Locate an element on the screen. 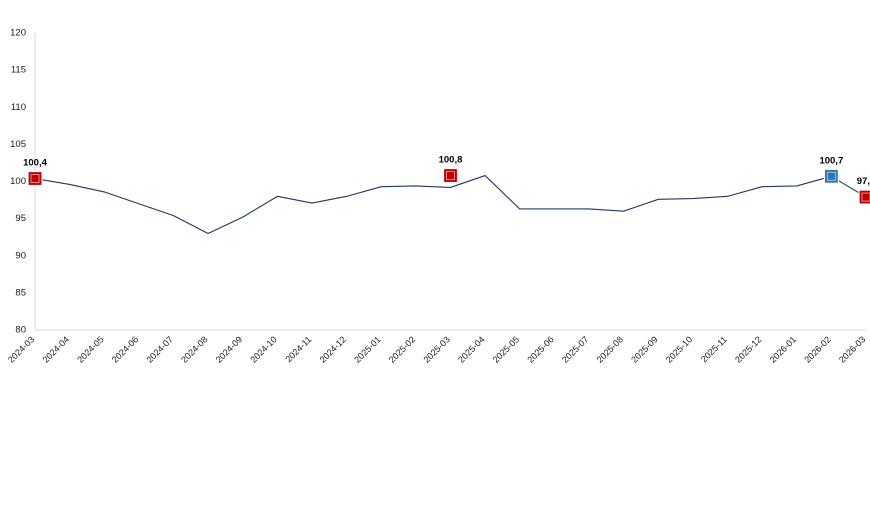  y-axis-tick-label: 95 is located at coordinates (20, 218).